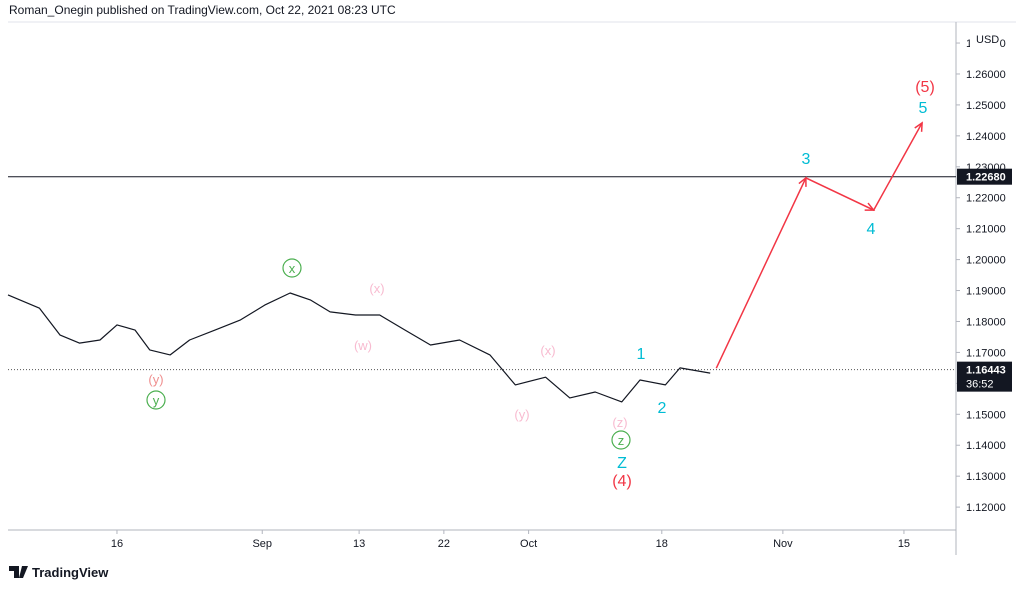 This screenshot has height=592, width=1024. I want to click on wave-label: Z, so click(622, 463).